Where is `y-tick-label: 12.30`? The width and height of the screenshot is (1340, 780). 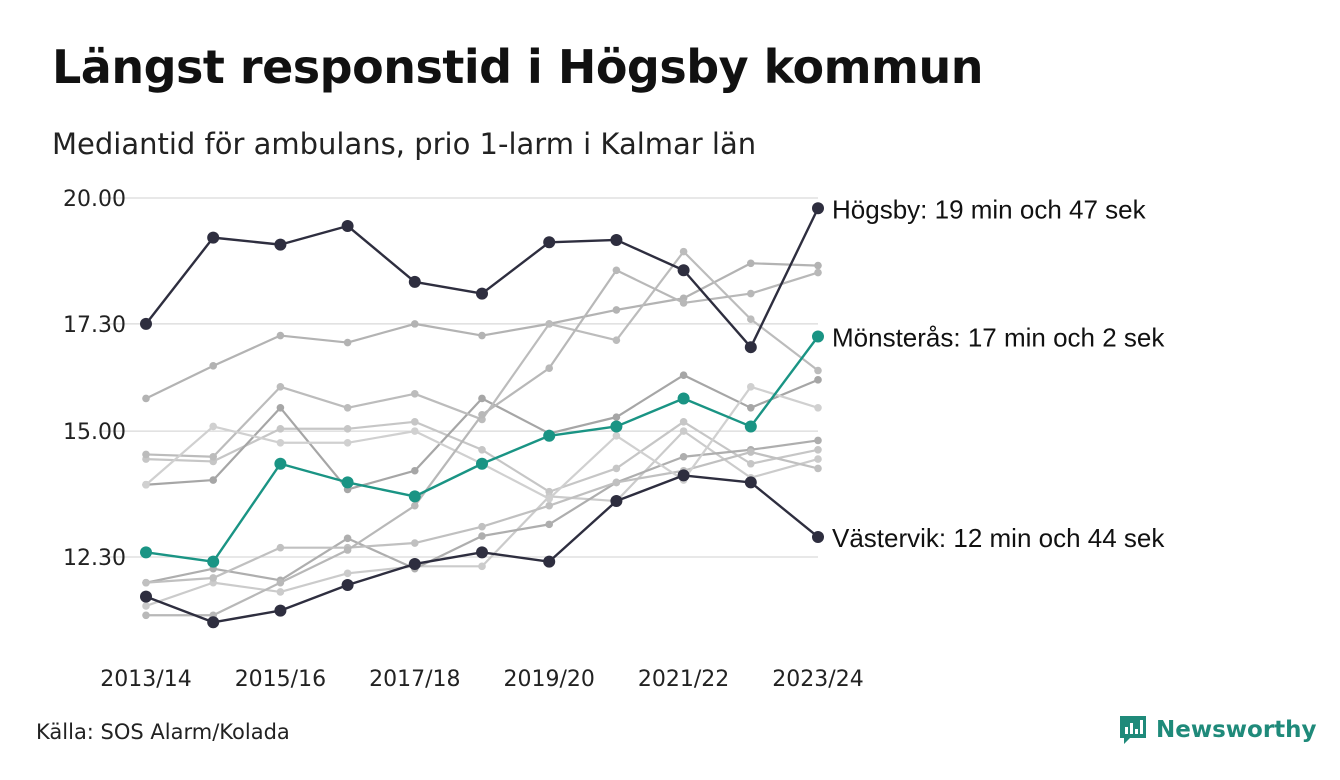 y-tick-label: 12.30 is located at coordinates (94, 558).